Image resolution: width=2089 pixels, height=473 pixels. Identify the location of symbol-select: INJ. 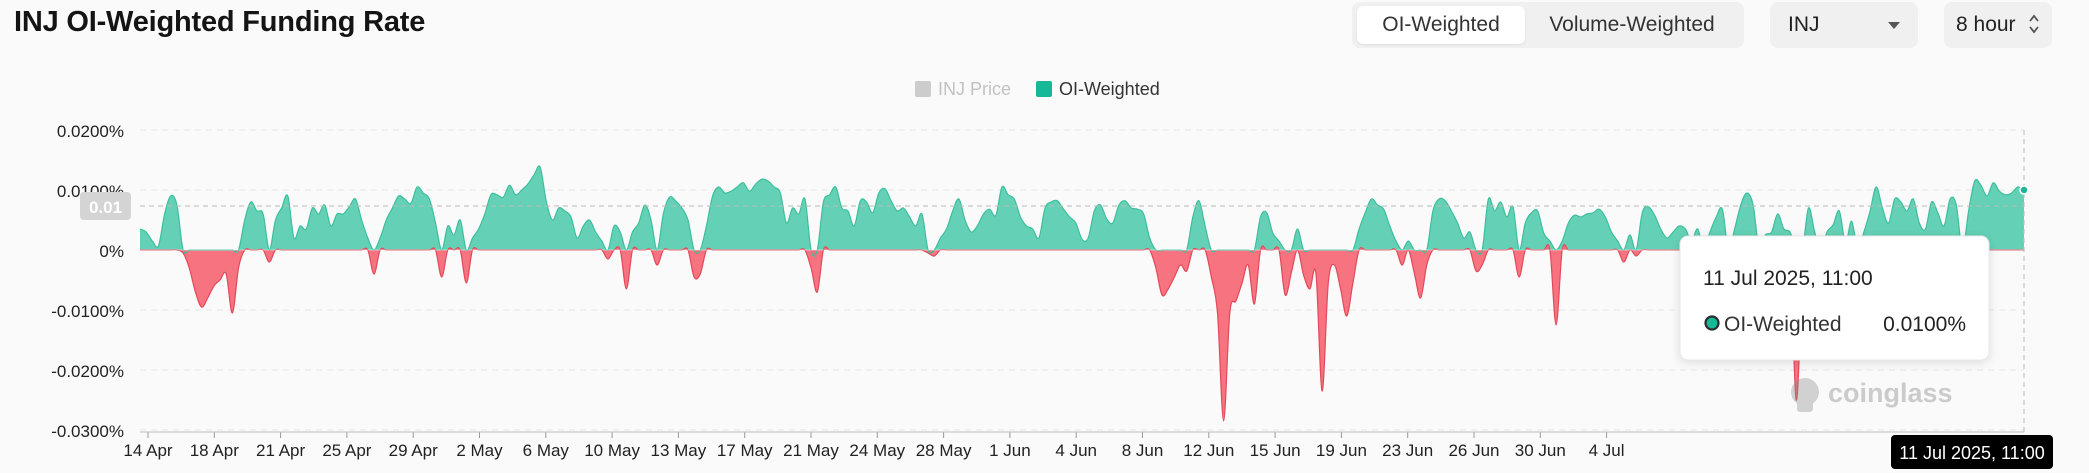
(1844, 25).